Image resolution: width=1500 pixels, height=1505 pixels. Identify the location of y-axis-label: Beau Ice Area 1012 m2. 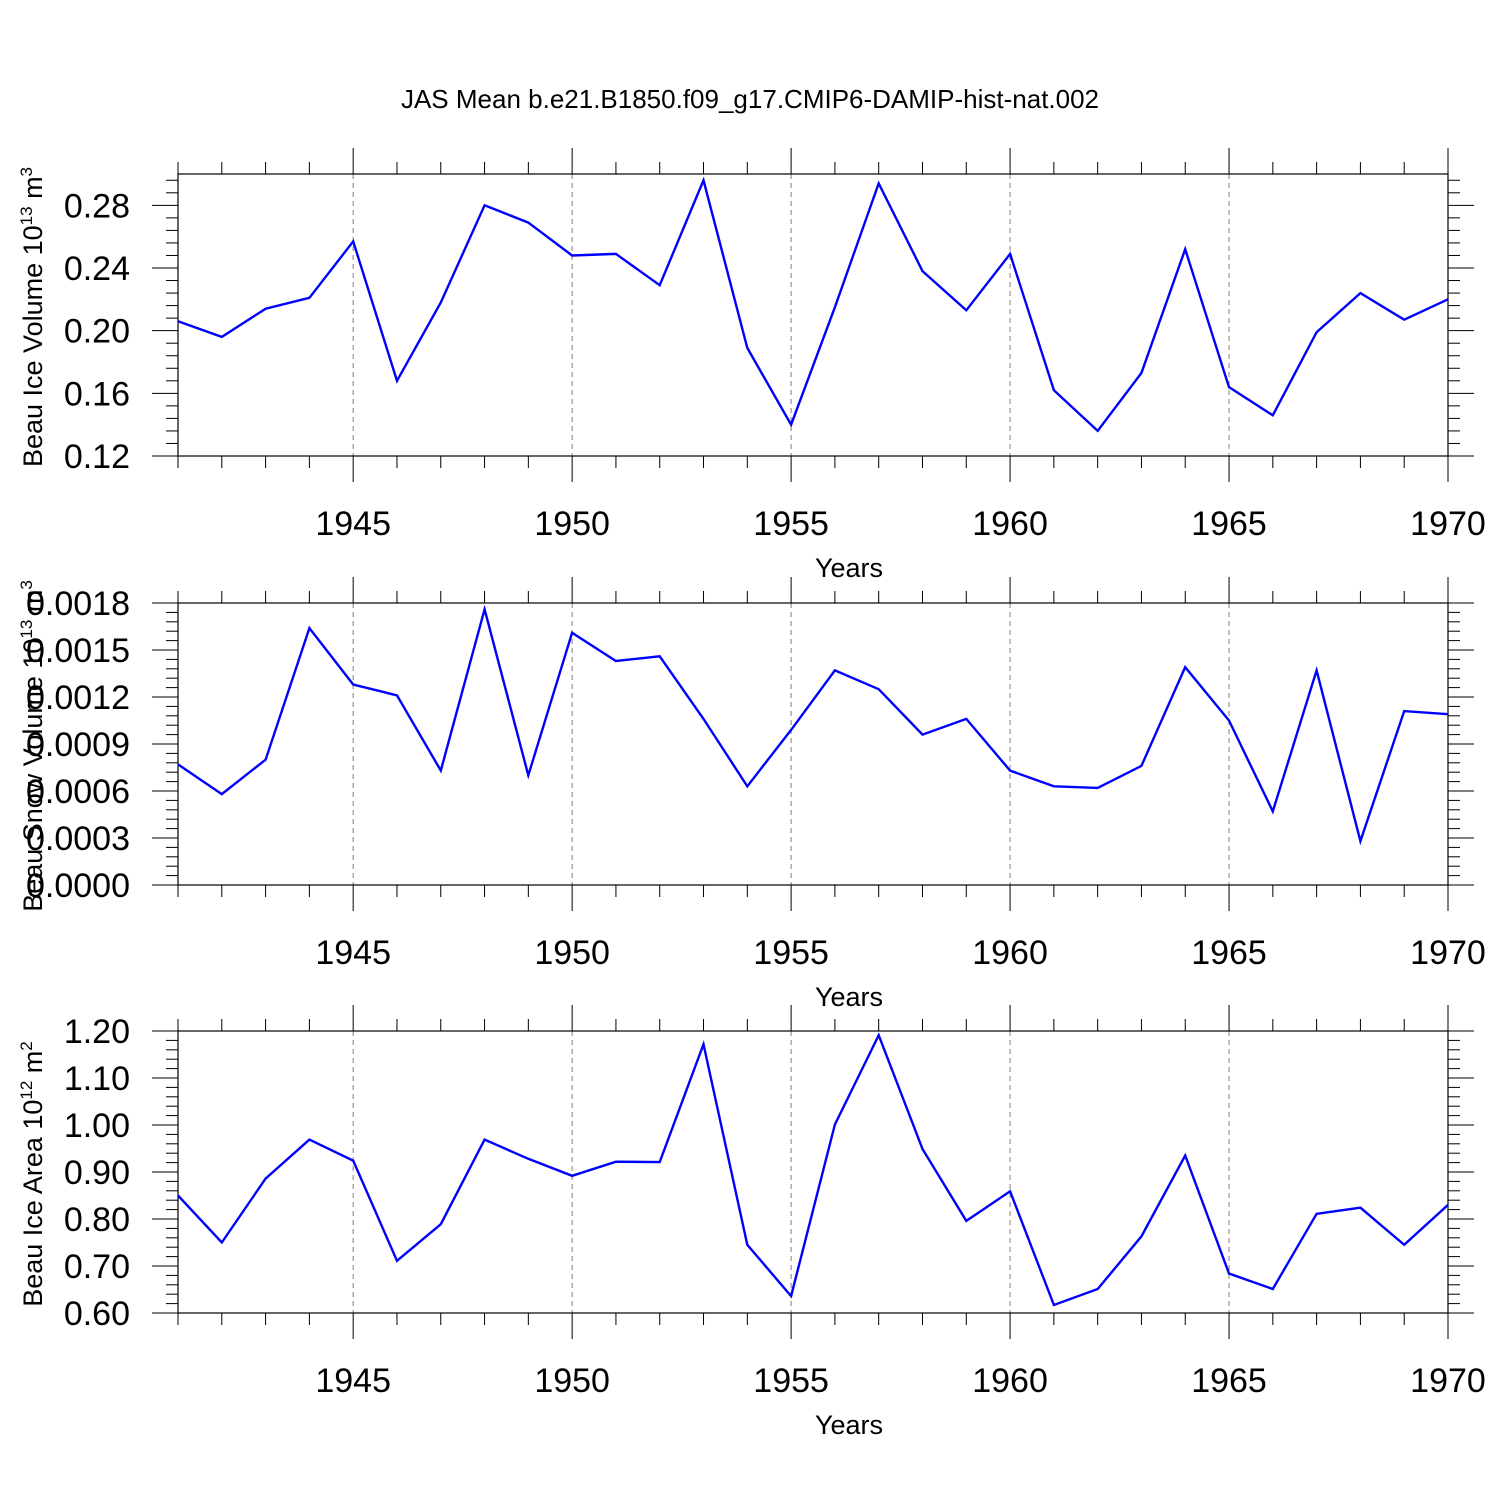
(32, 1174).